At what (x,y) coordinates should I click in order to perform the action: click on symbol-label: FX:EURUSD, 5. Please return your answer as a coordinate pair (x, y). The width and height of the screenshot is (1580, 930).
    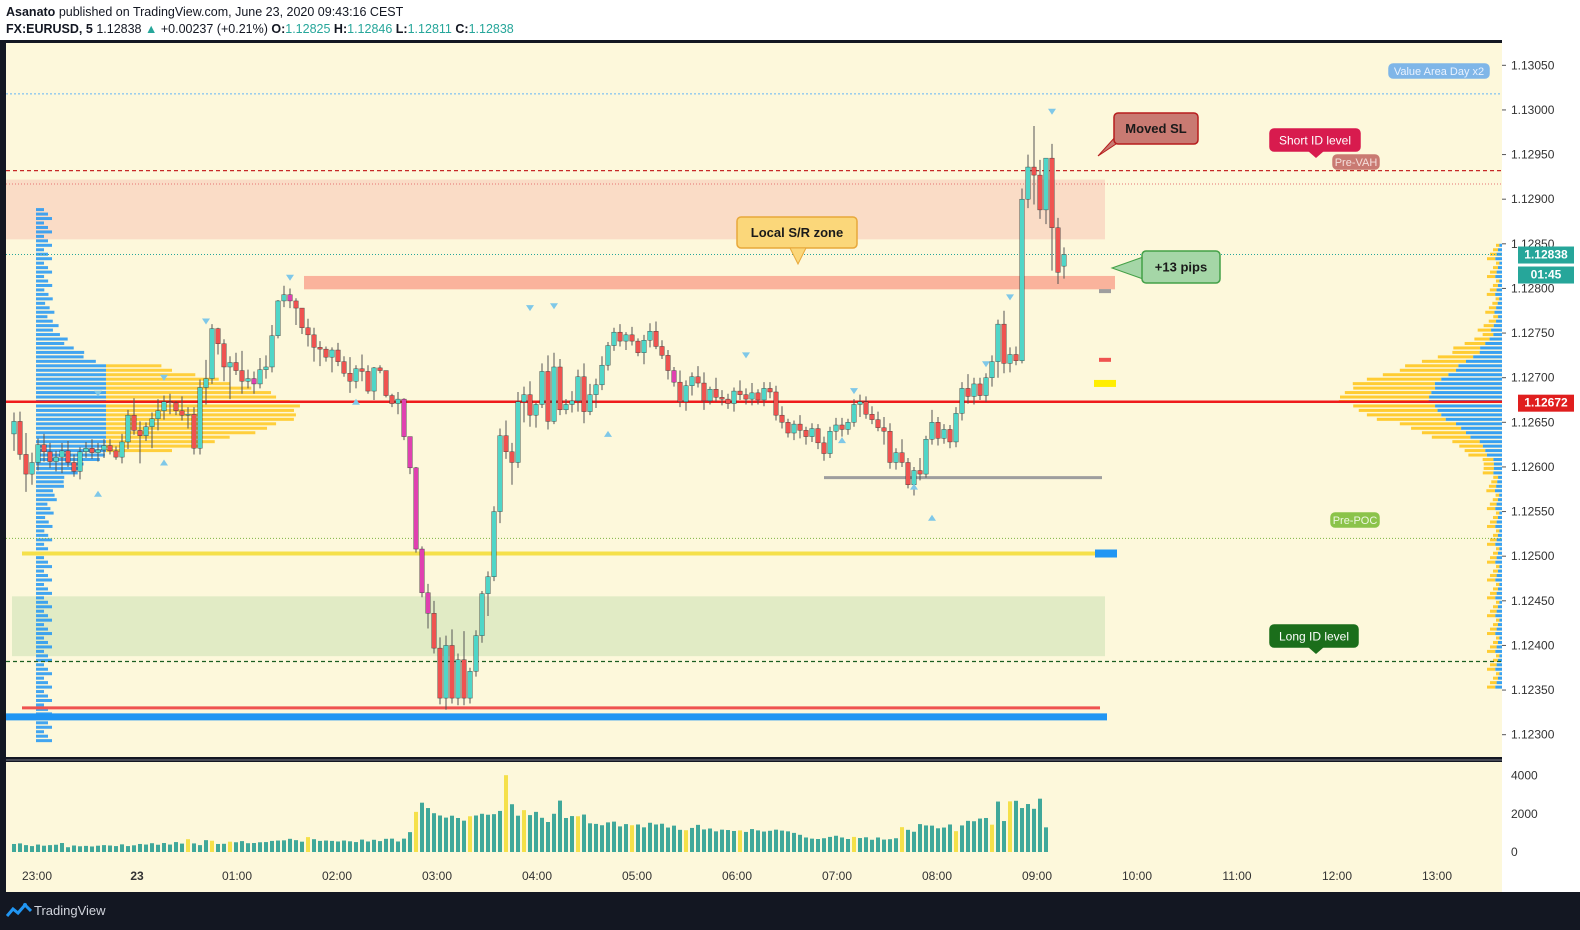
    Looking at the image, I should click on (49, 29).